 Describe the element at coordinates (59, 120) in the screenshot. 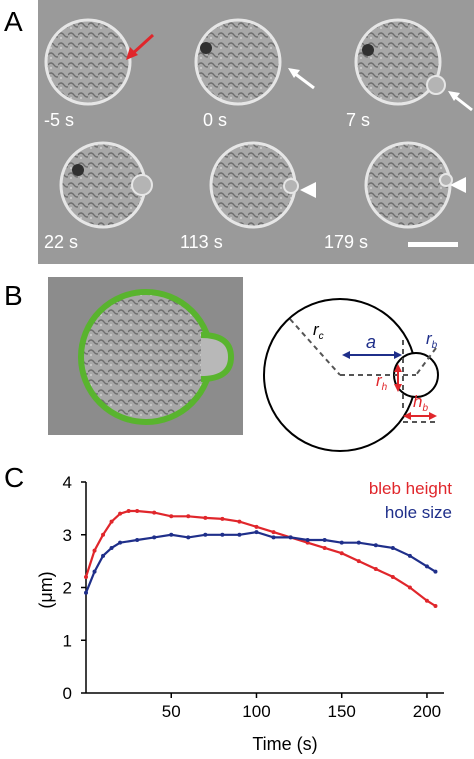

I see `time-label: -5 s` at that location.